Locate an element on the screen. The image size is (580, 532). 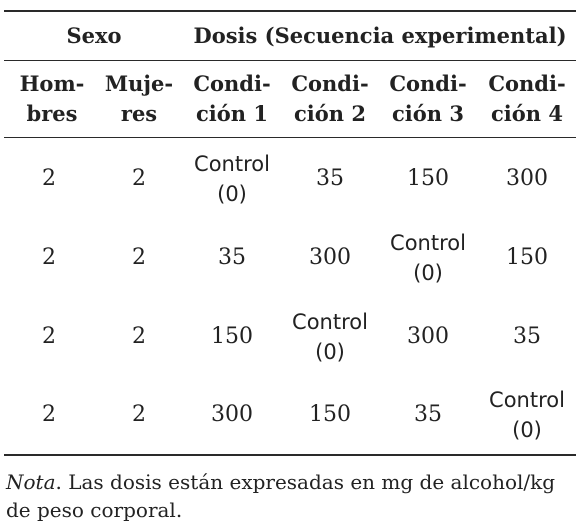
group-header-sex: Sexo is located at coordinates (94, 36).